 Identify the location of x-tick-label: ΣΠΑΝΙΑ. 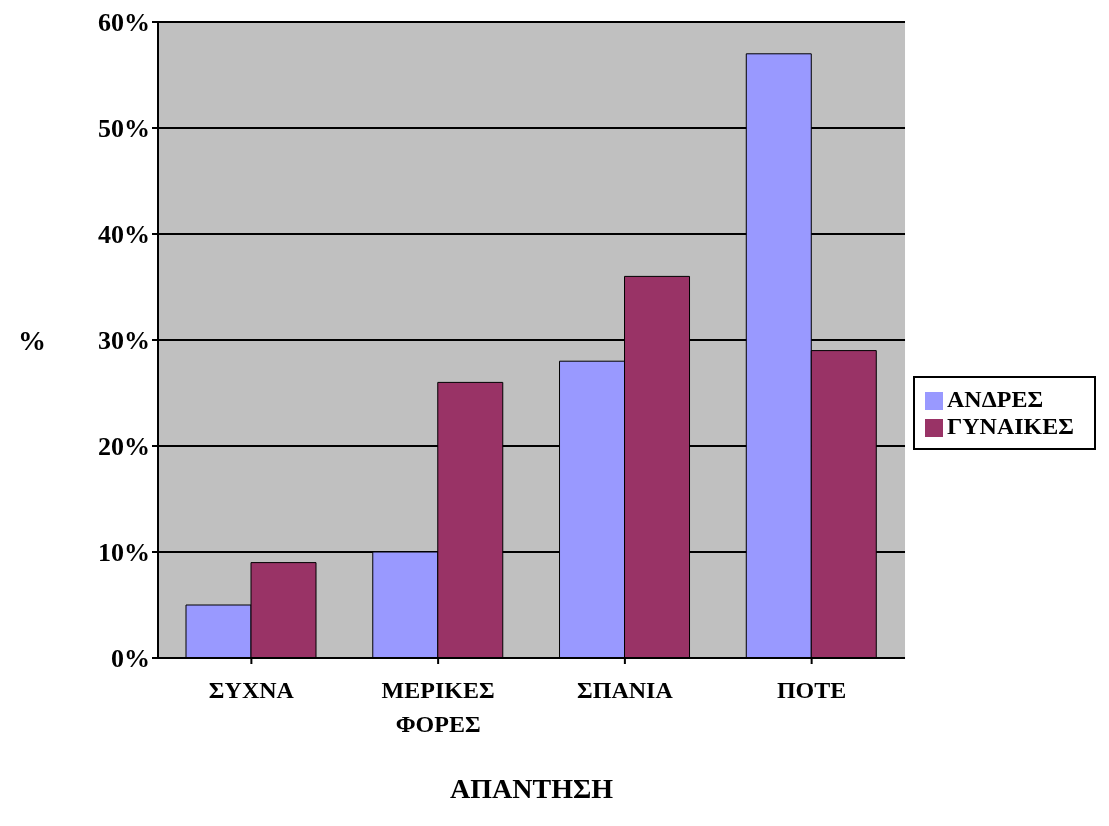
(625, 690).